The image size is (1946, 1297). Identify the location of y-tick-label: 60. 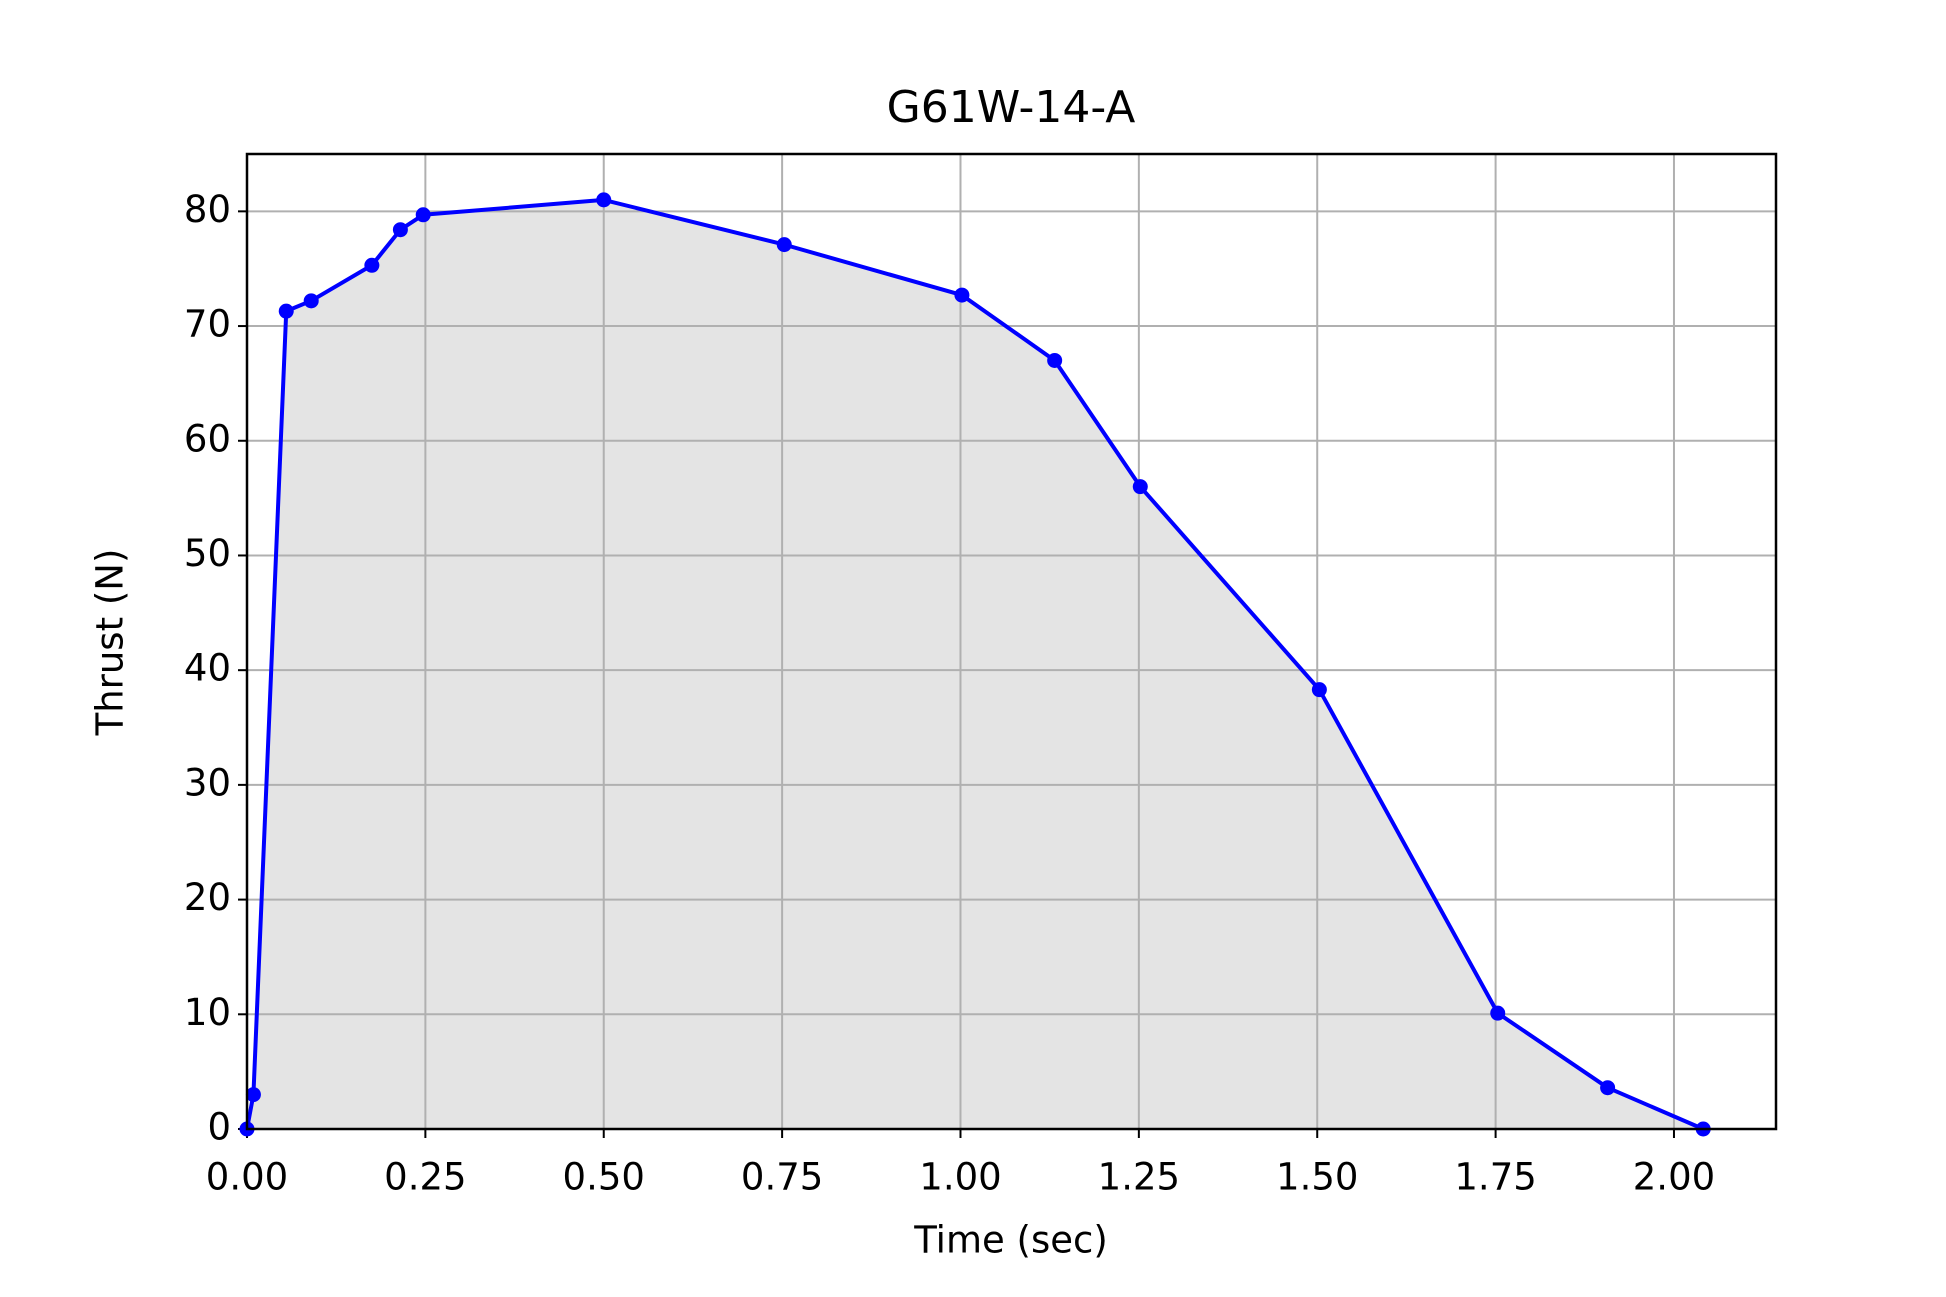
(207, 438).